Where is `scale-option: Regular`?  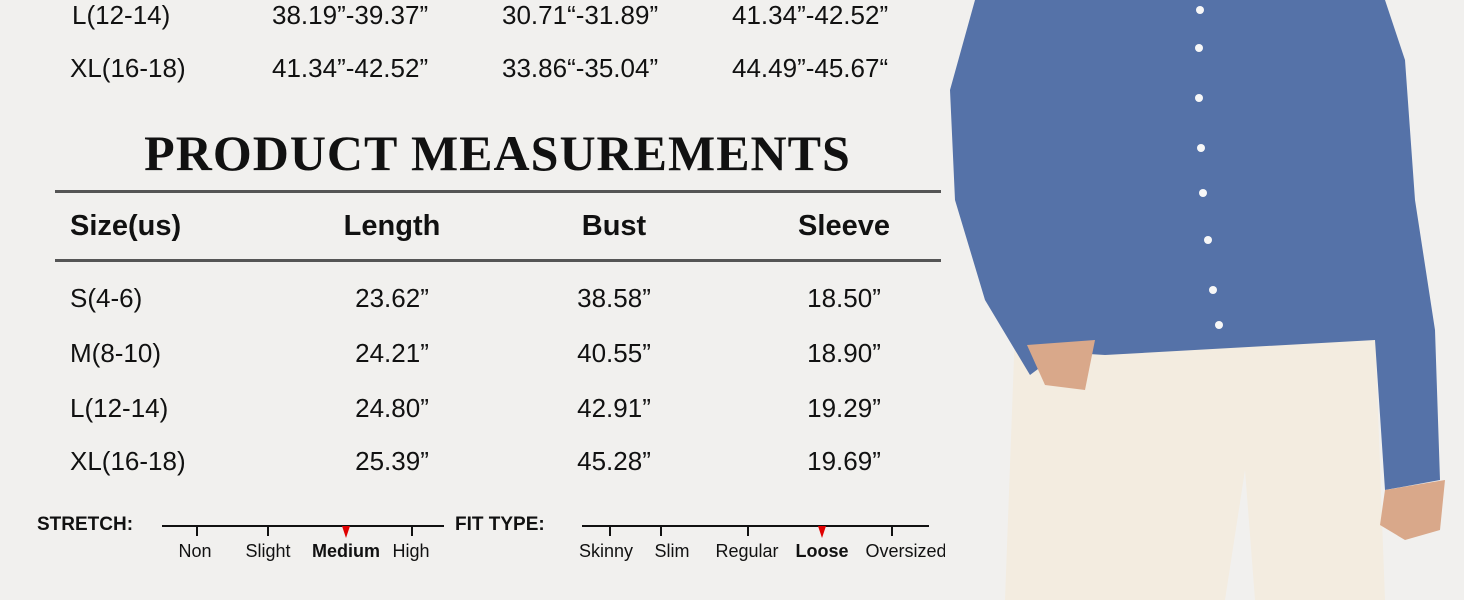 scale-option: Regular is located at coordinates (747, 551).